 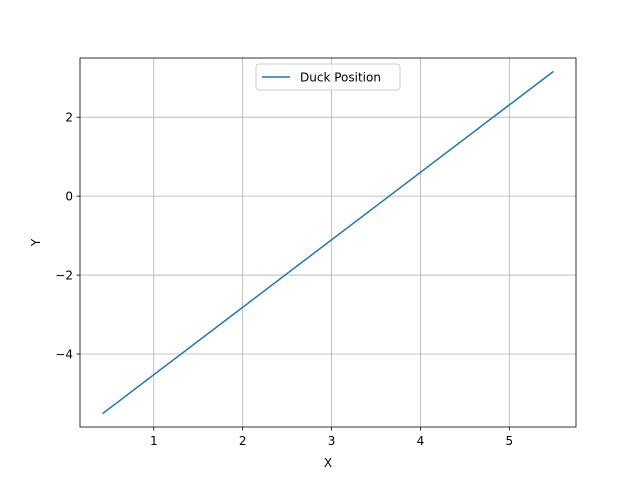 I want to click on y-tick-label: 0, so click(x=69, y=197).